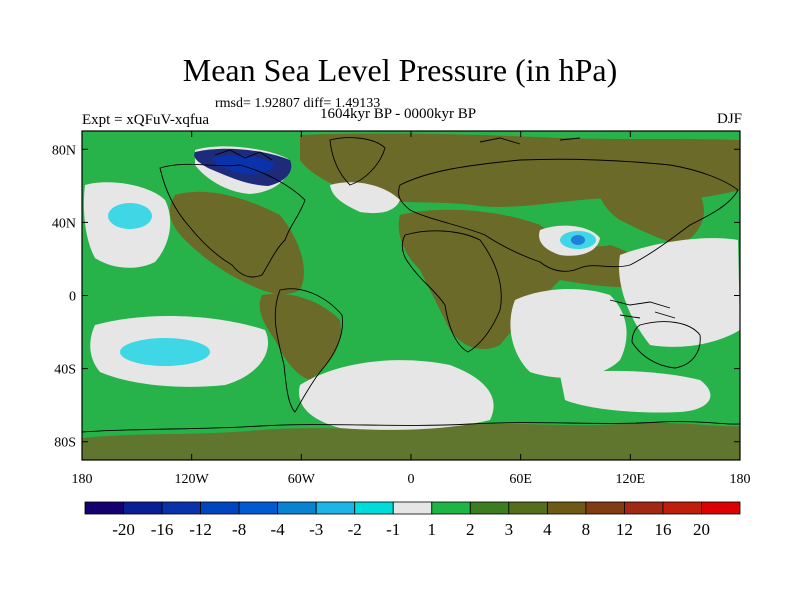 The image size is (800, 600). I want to click on y-tick-label: 0, so click(72, 297).